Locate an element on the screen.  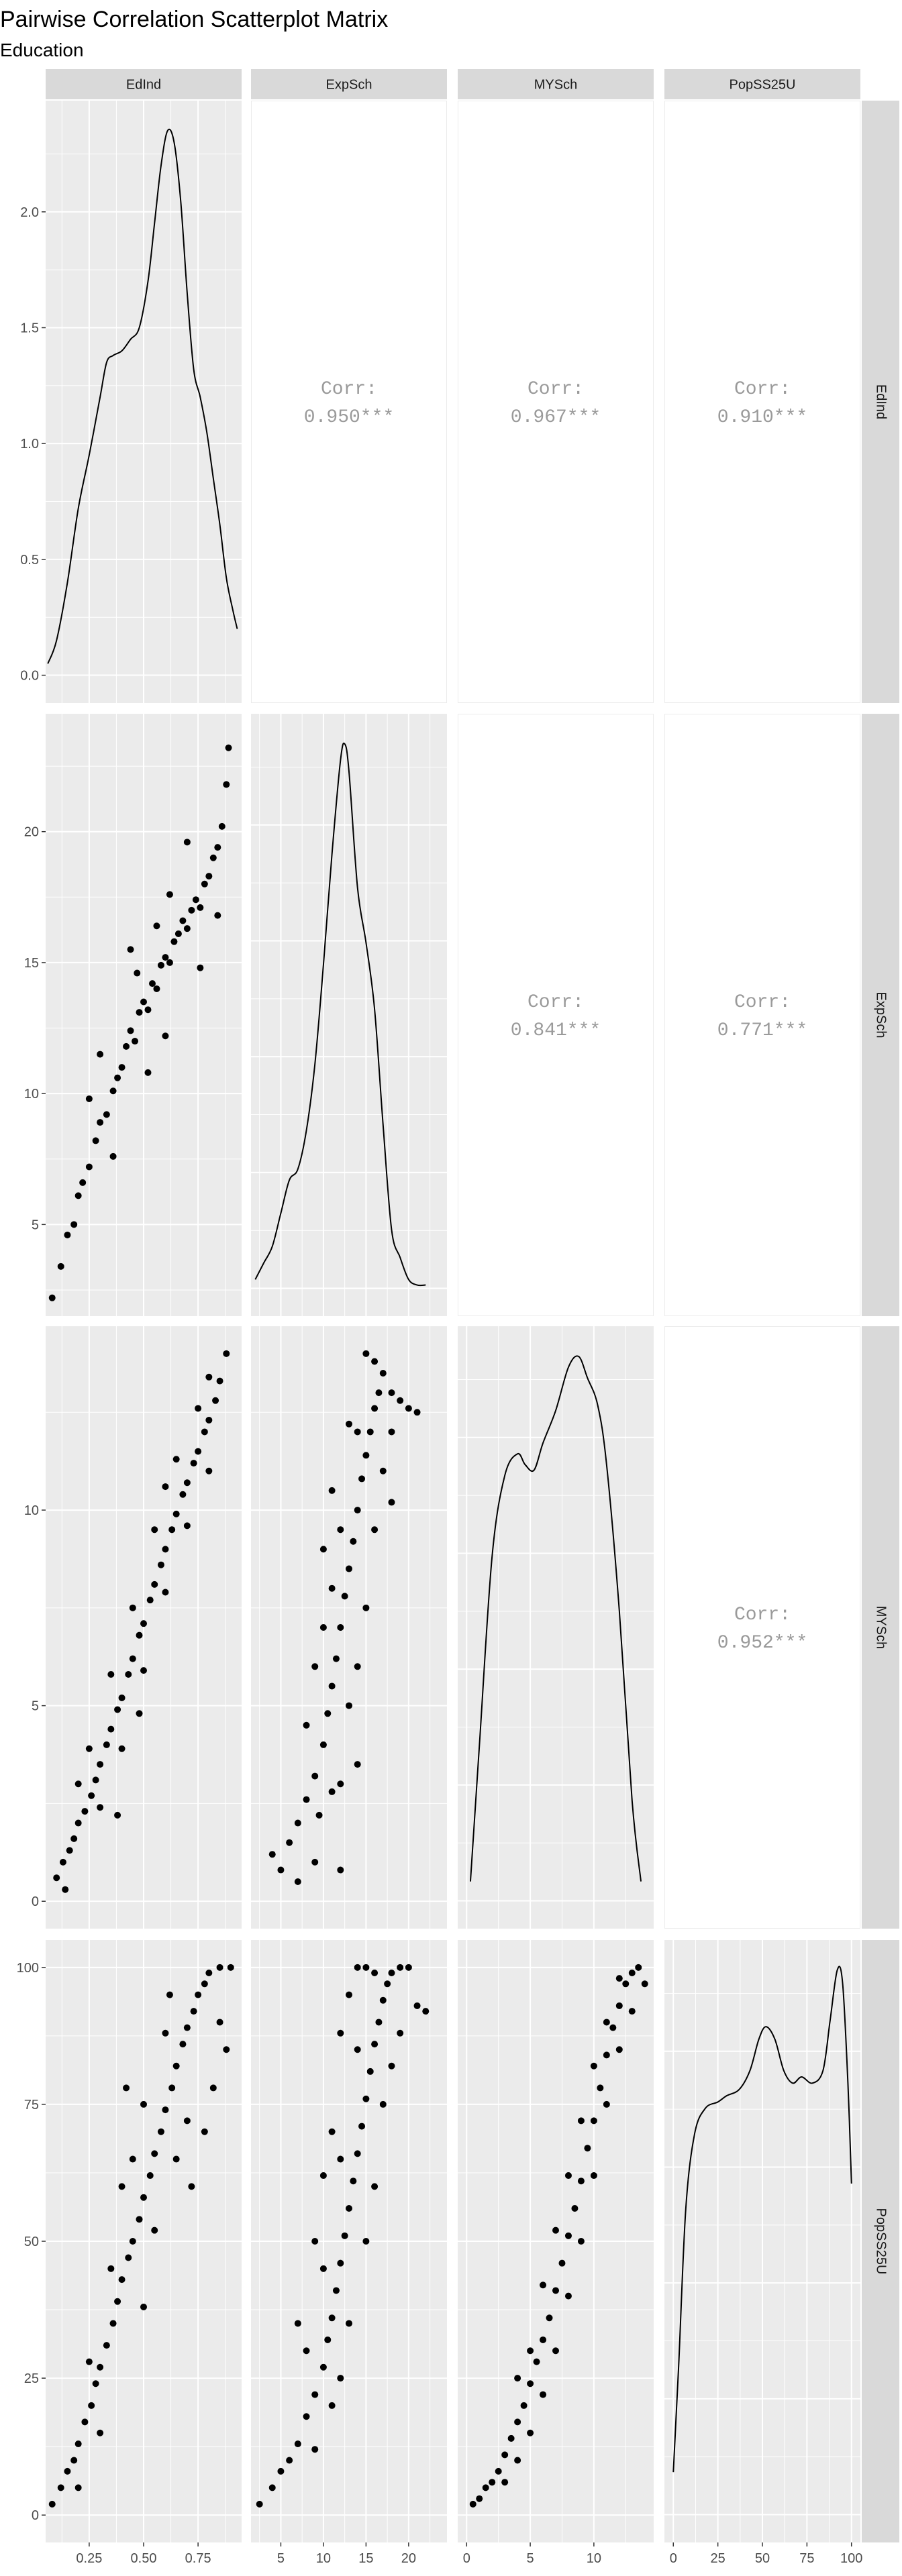
correlation-value: 0.841*** is located at coordinates (556, 1030).